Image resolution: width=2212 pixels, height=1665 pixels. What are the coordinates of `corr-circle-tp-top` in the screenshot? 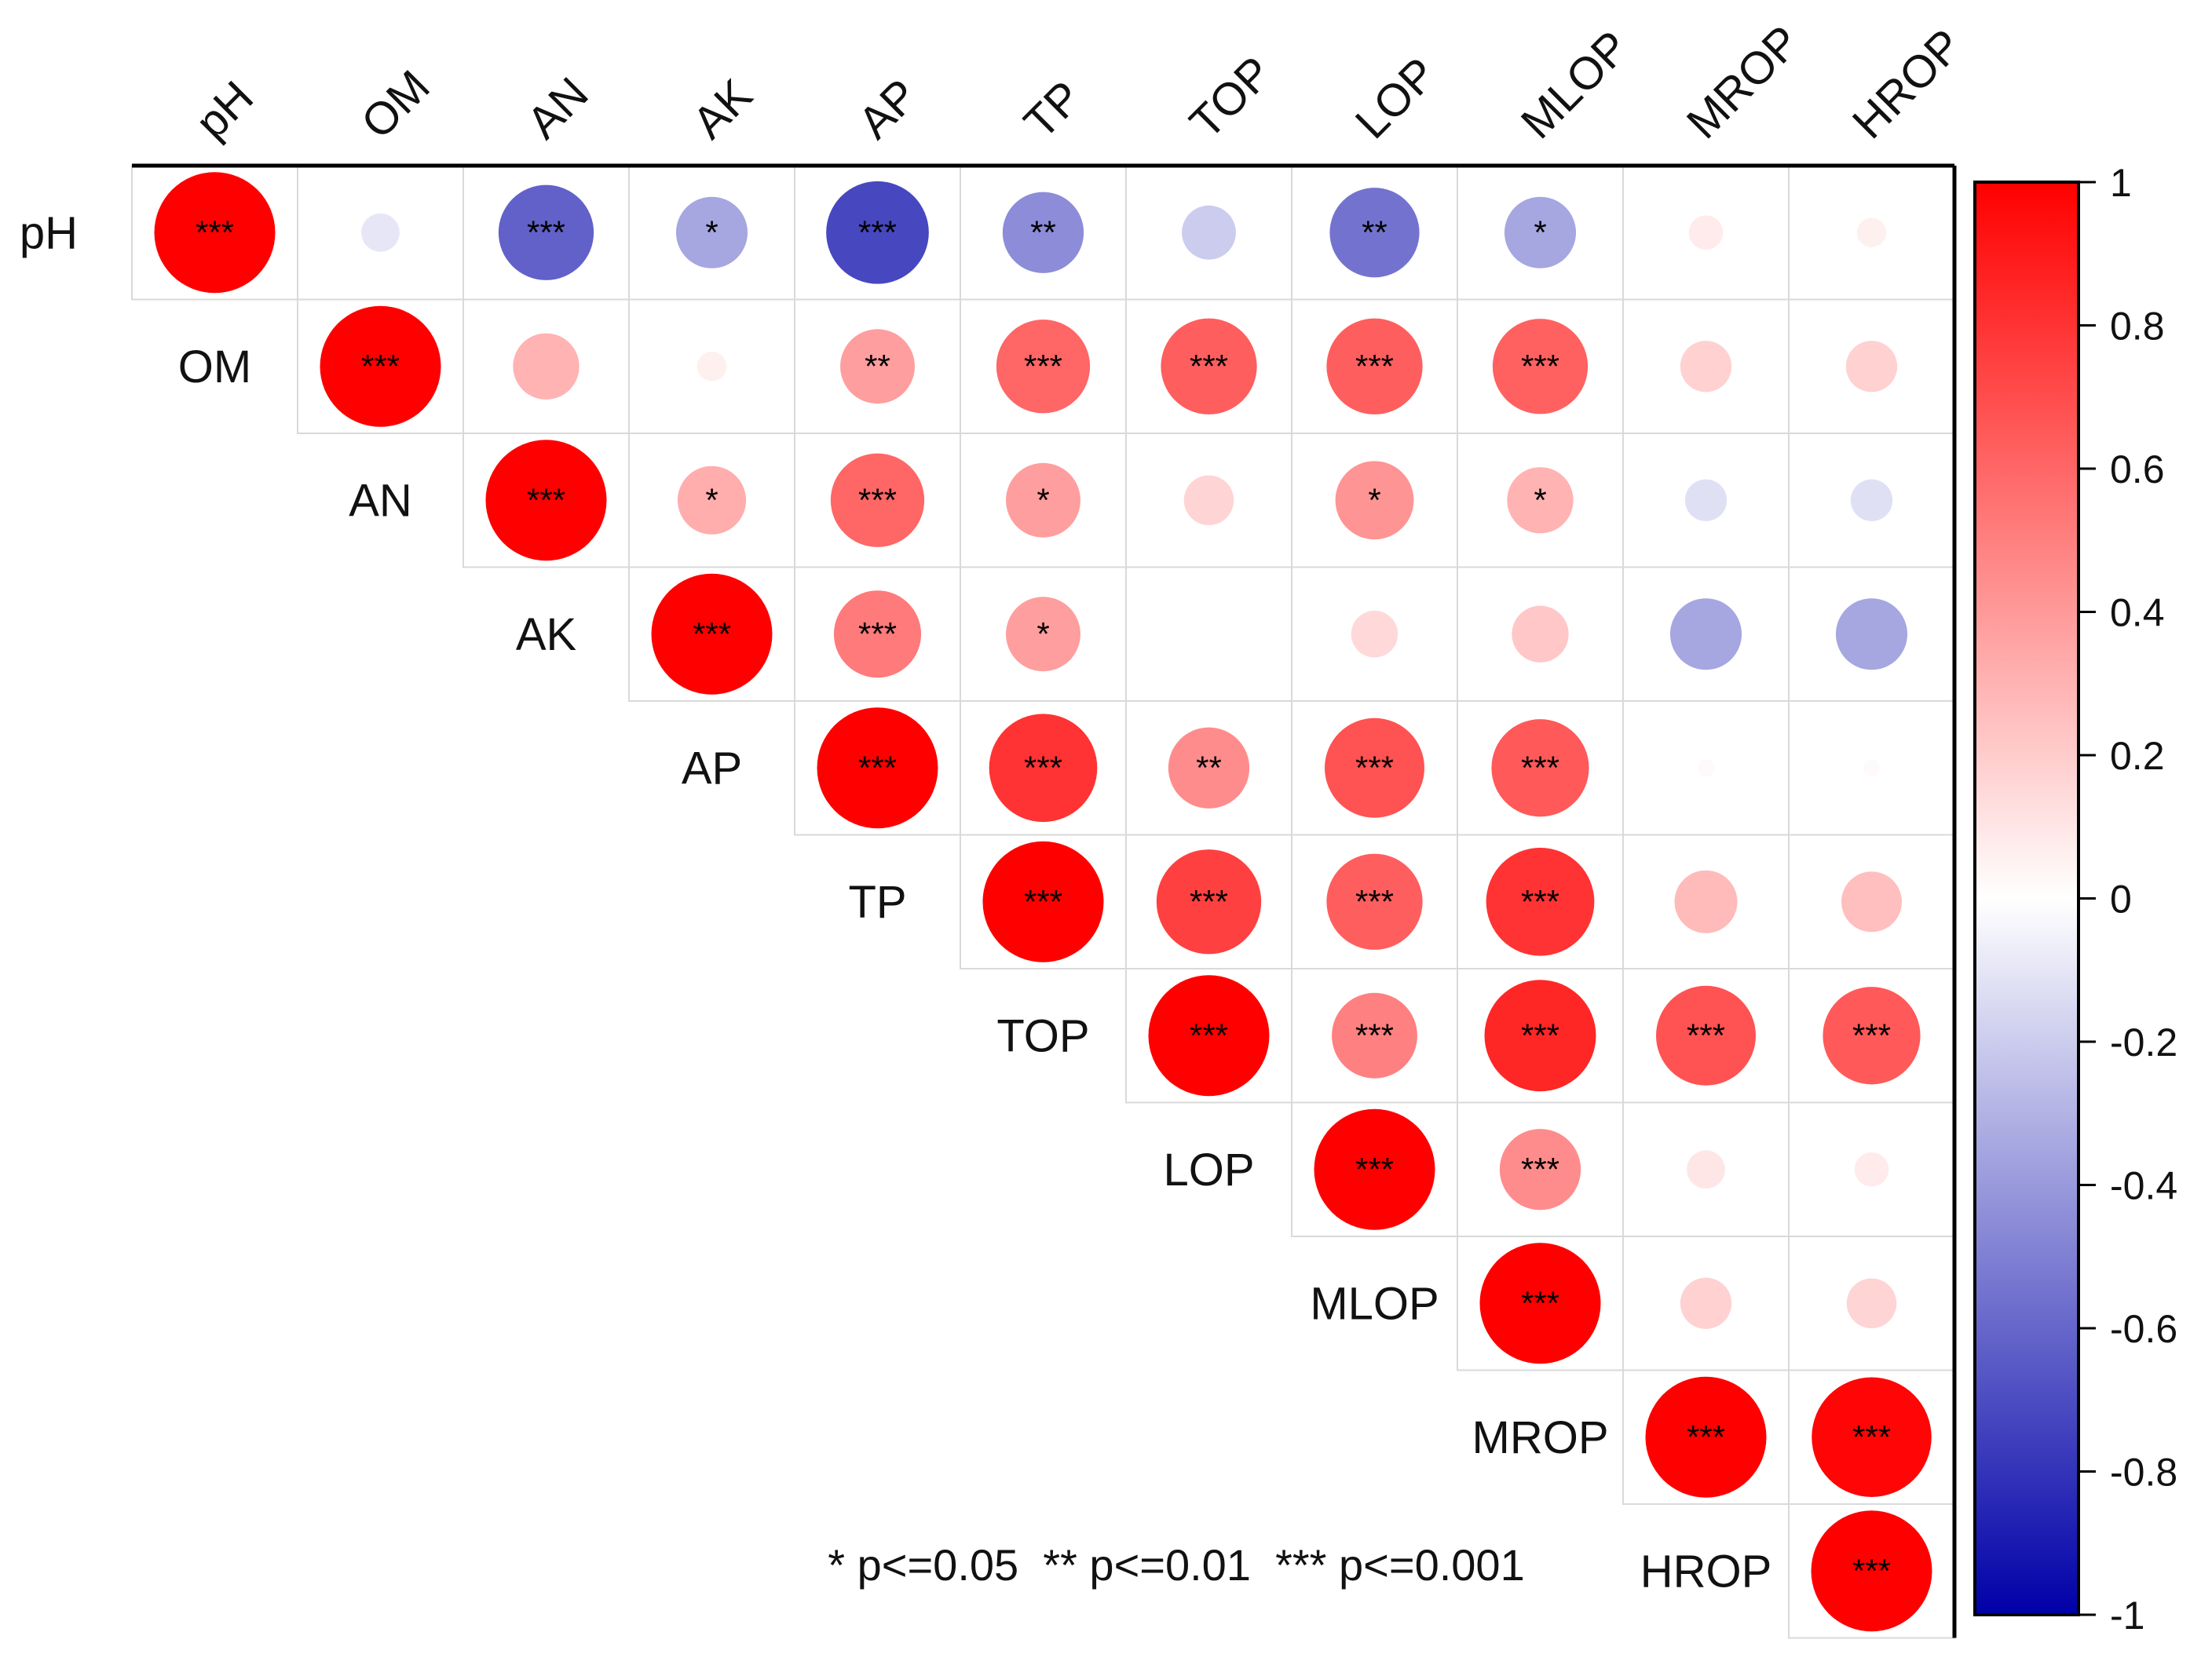 It's located at (1209, 902).